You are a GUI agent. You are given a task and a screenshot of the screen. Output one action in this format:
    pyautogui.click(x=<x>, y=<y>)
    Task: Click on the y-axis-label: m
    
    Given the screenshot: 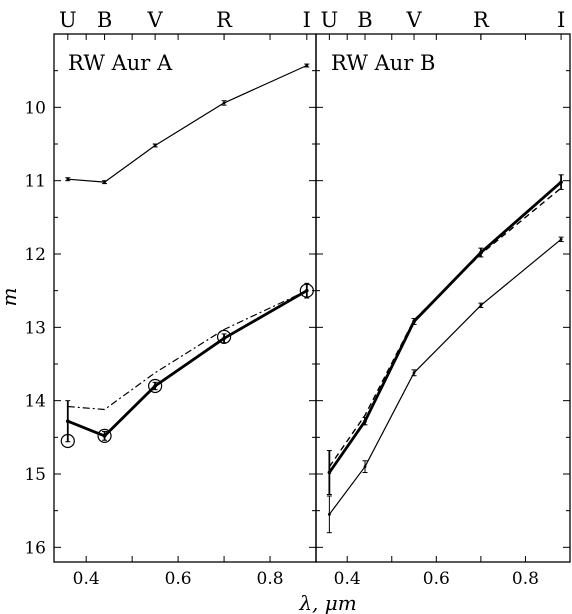 What is the action you would take?
    pyautogui.click(x=10, y=297)
    